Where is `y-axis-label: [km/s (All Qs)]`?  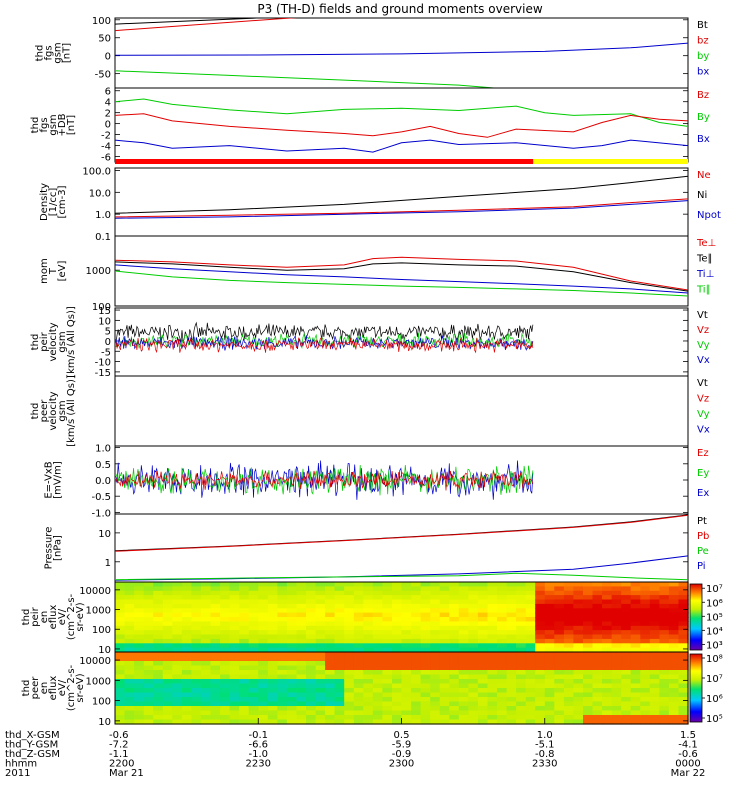 y-axis-label: [km/s (All Qs)] is located at coordinates (71, 411).